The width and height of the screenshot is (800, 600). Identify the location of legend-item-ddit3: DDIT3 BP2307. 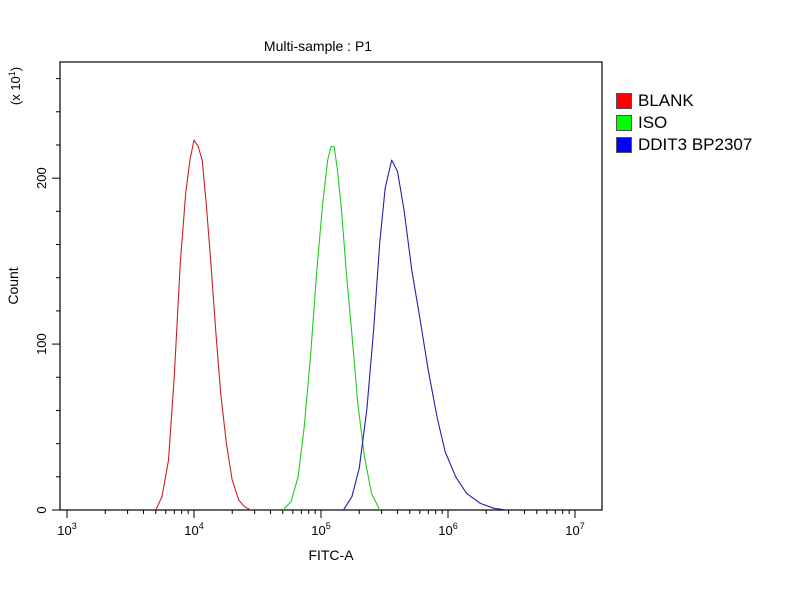
(684, 145).